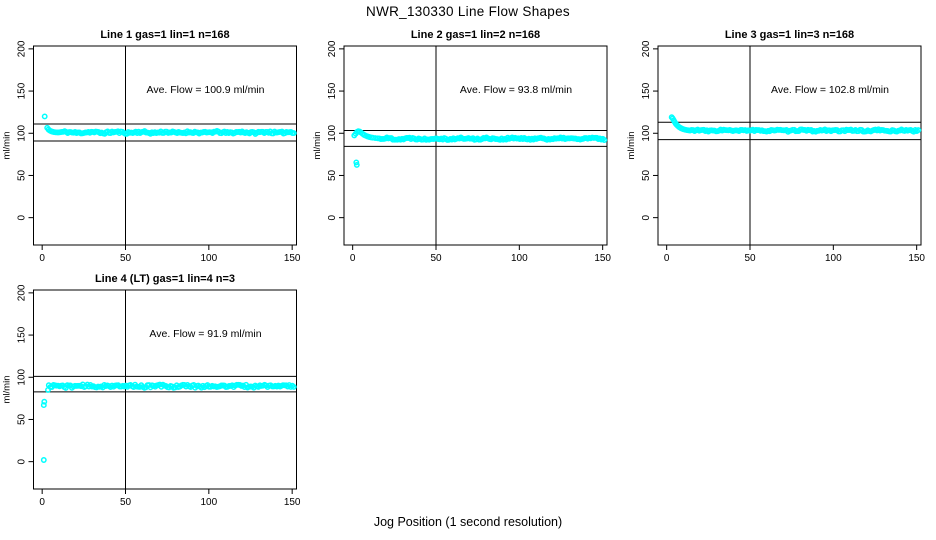  I want to click on series-line1-flow, so click(169, 125).